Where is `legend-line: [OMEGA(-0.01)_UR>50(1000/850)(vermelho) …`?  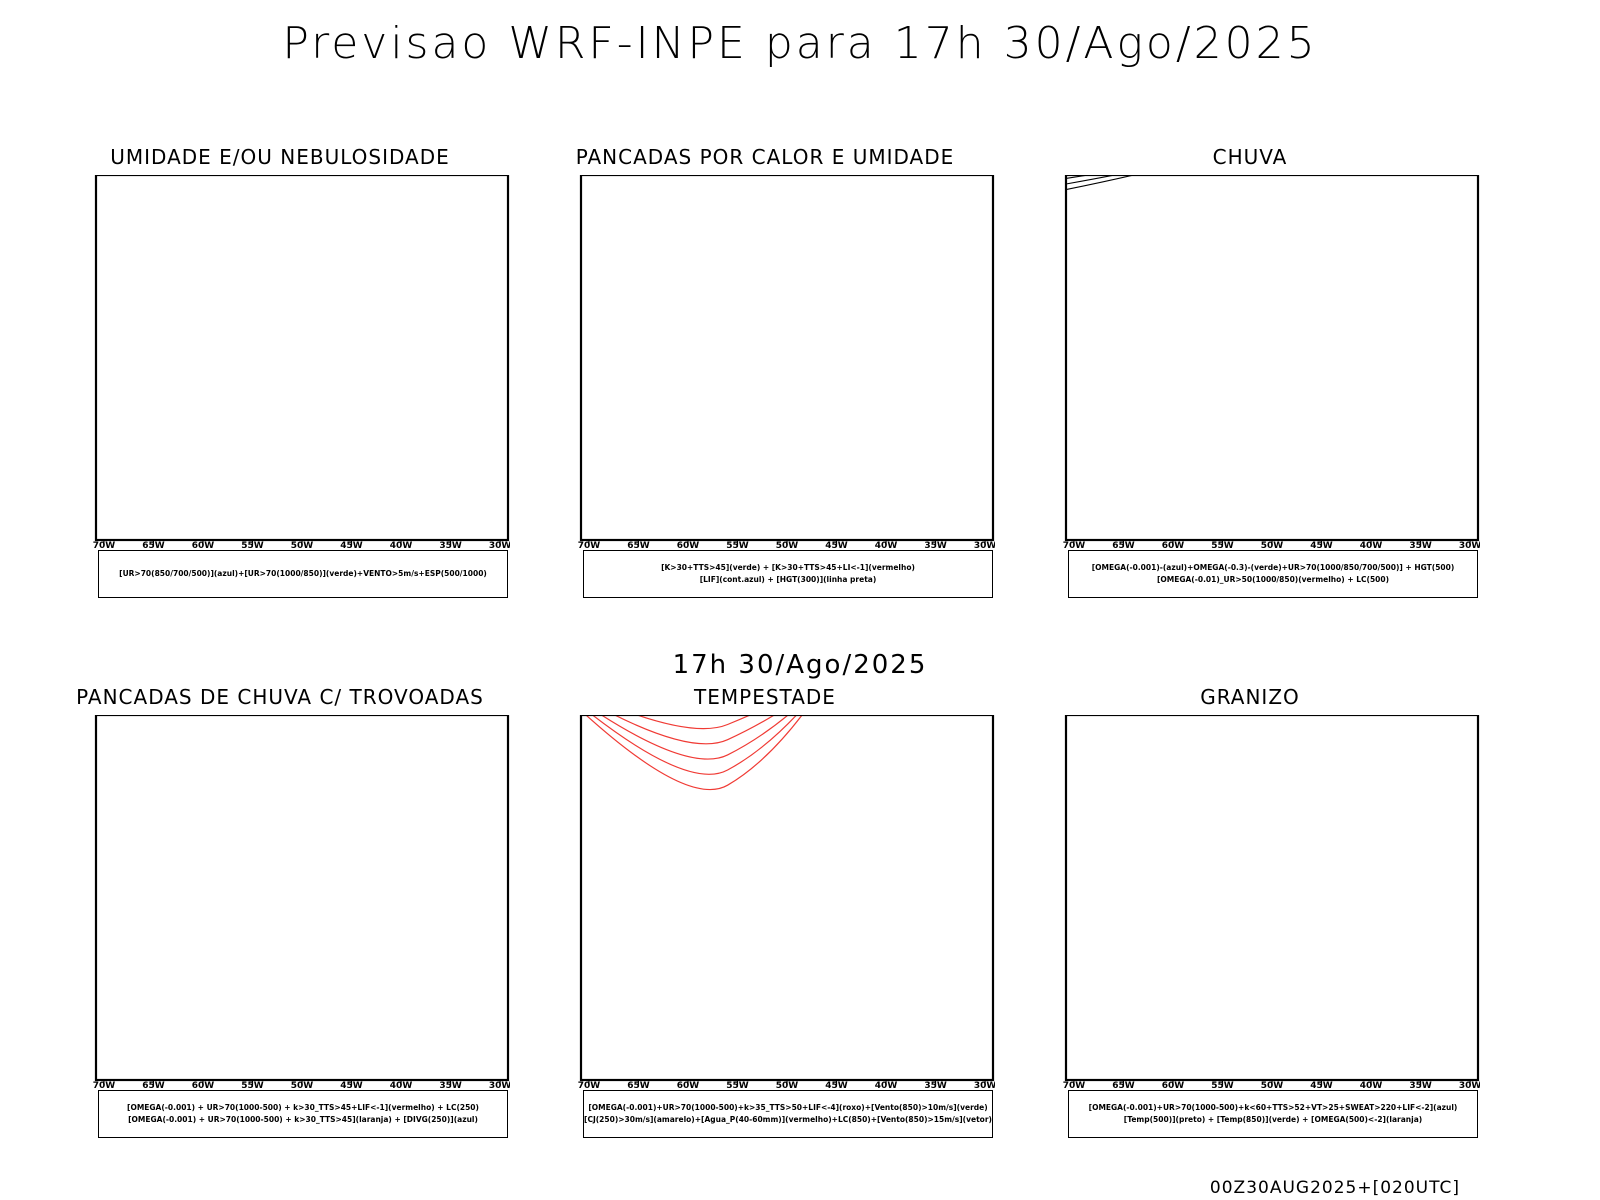
legend-line: [OMEGA(-0.01)_UR>50(1000/850)(vermelho) … is located at coordinates (1273, 579).